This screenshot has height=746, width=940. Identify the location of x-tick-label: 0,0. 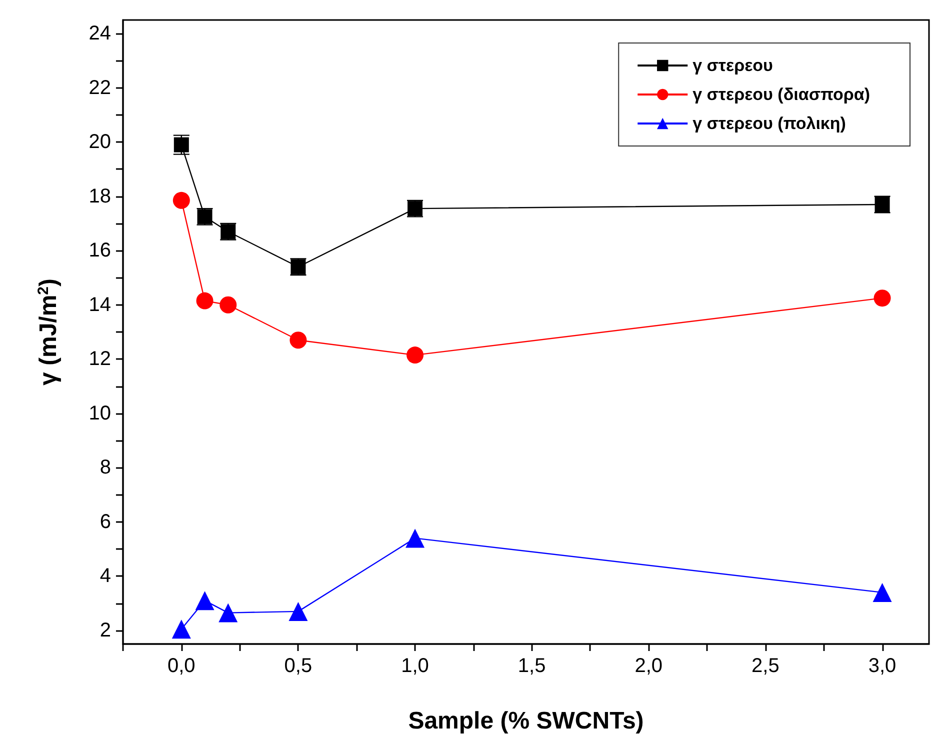
(182, 666).